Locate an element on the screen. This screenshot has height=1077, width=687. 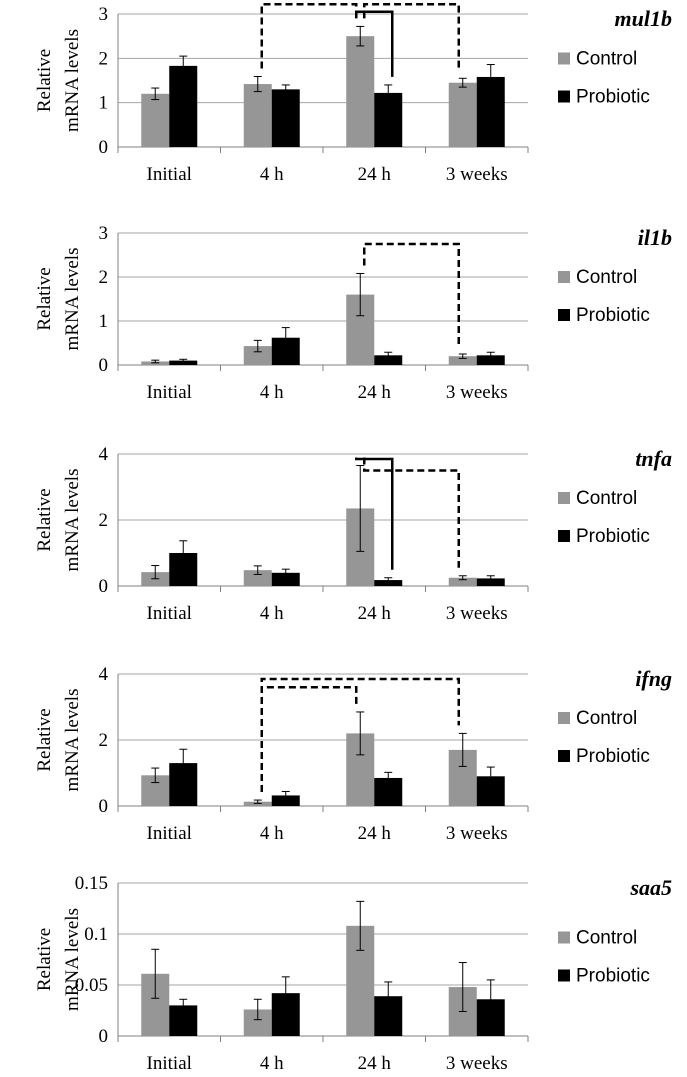
chart-title: saa5 is located at coordinates (650, 887).